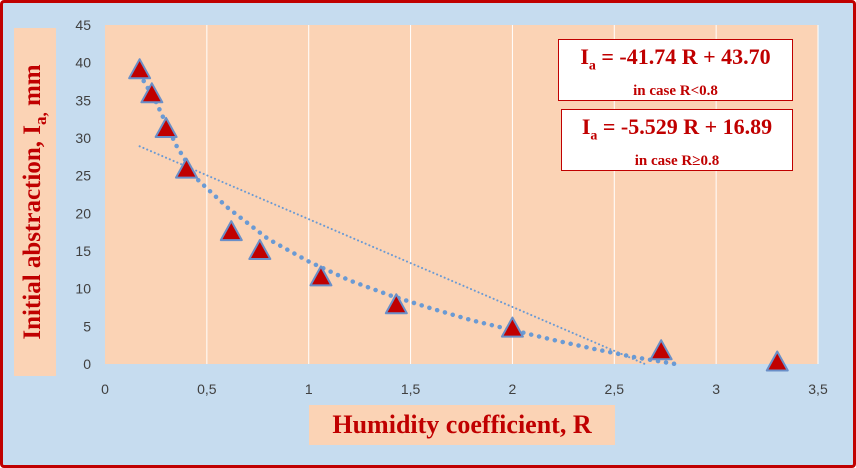 Image resolution: width=856 pixels, height=468 pixels. Describe the element at coordinates (716, 389) in the screenshot. I see `x-tick-label: 3` at that location.